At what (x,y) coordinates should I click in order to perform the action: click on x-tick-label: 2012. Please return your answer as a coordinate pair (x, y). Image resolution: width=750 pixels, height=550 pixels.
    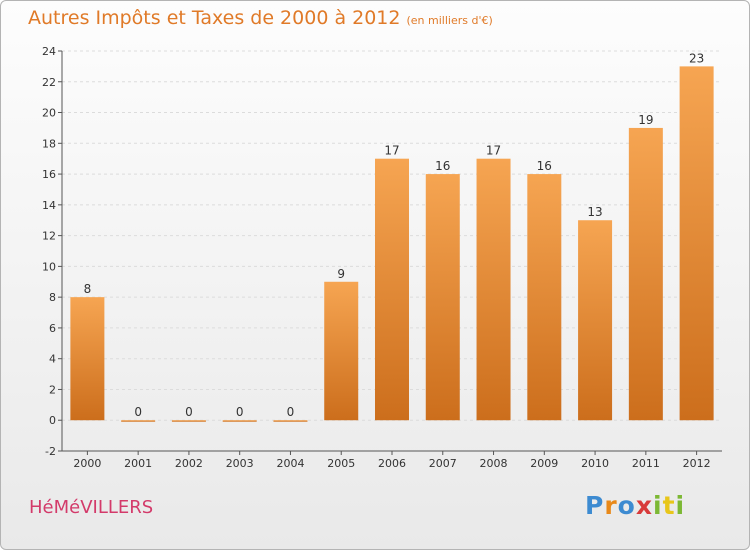
    Looking at the image, I should click on (697, 463).